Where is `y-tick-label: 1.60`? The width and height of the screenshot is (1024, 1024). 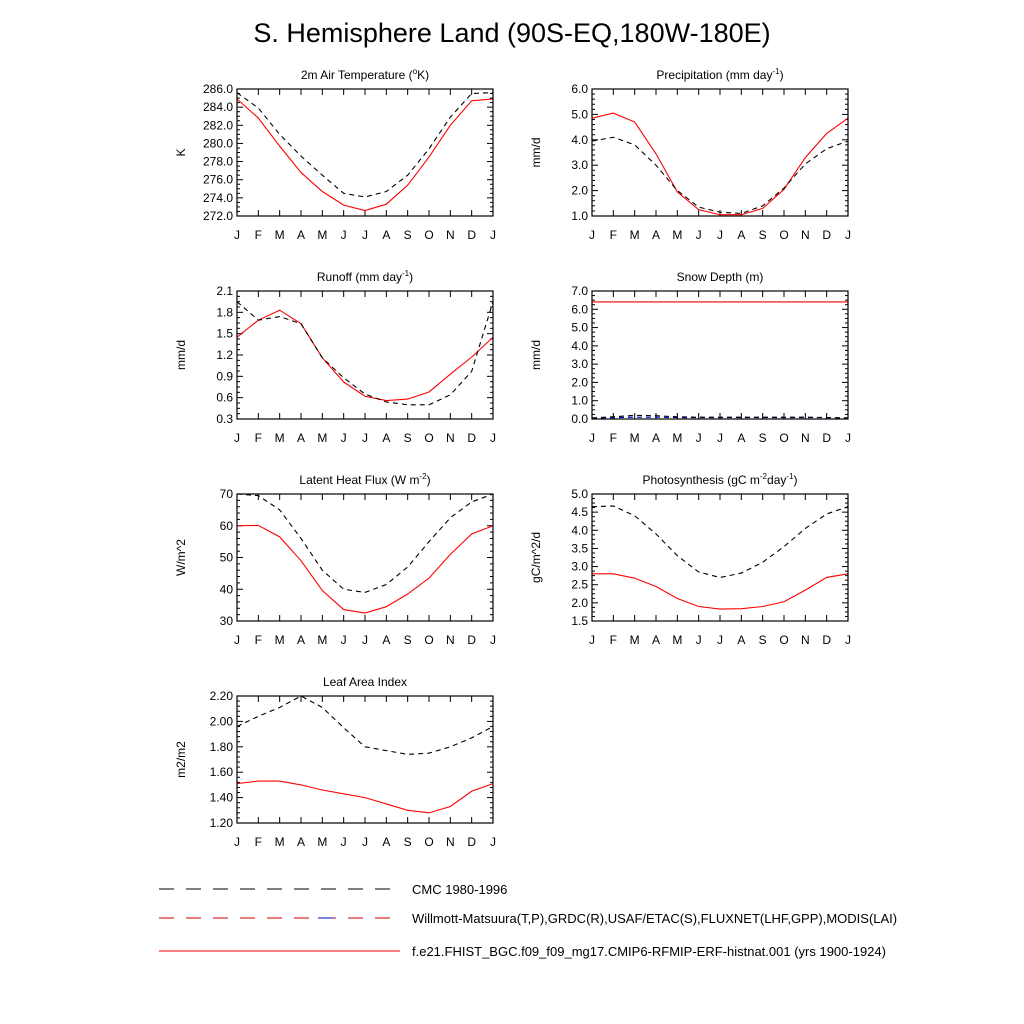 y-tick-label: 1.60 is located at coordinates (222, 772).